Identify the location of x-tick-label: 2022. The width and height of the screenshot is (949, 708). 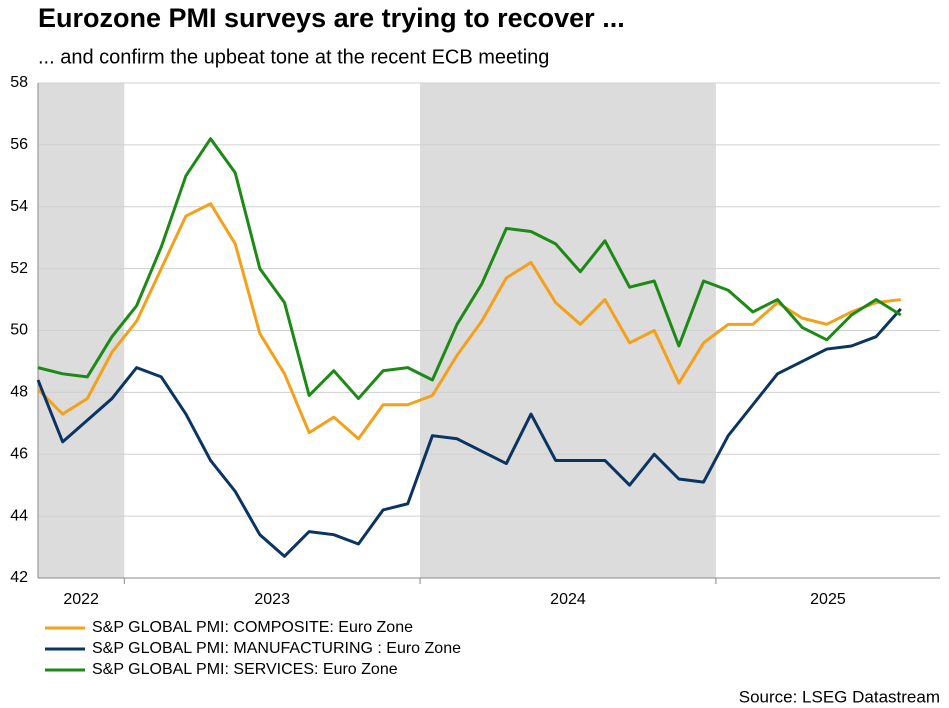
(81, 599).